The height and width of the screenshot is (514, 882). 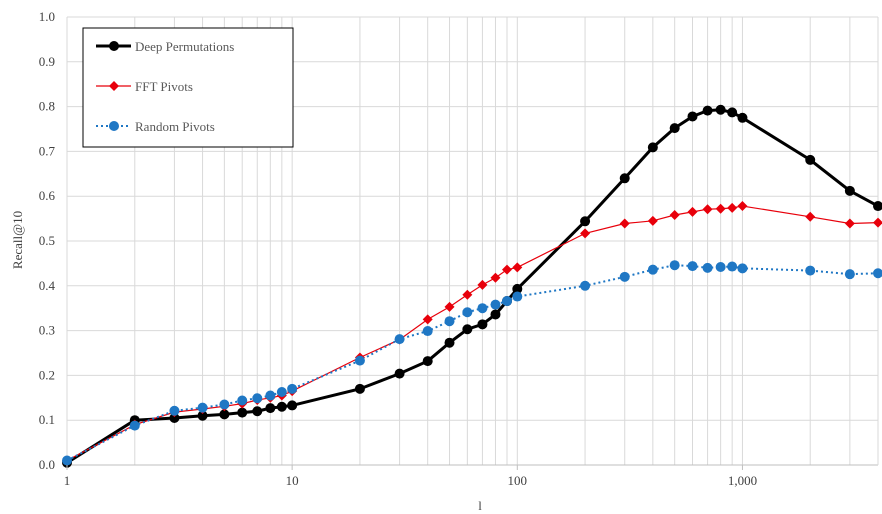 What do you see at coordinates (47, 285) in the screenshot?
I see `y-tick-label: 0.4` at bounding box center [47, 285].